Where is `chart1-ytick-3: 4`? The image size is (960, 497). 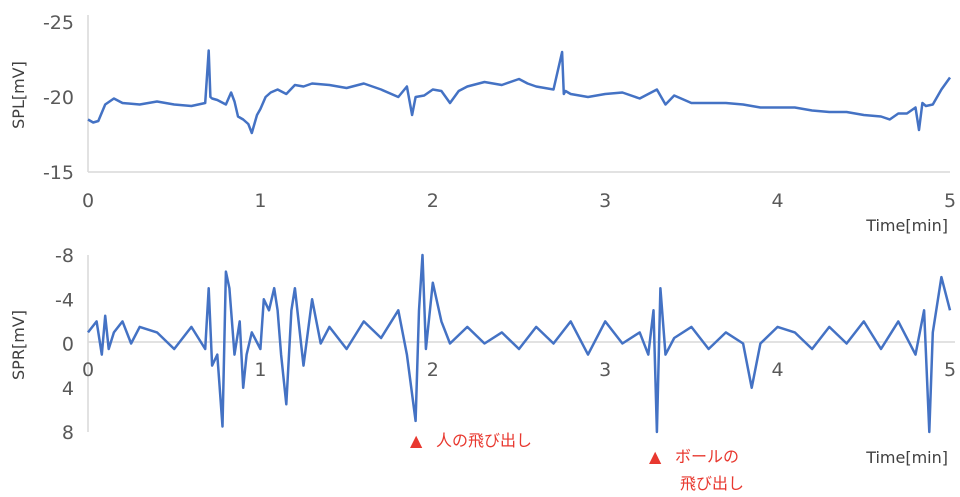
chart1-ytick-3: 4 is located at coordinates (68, 389).